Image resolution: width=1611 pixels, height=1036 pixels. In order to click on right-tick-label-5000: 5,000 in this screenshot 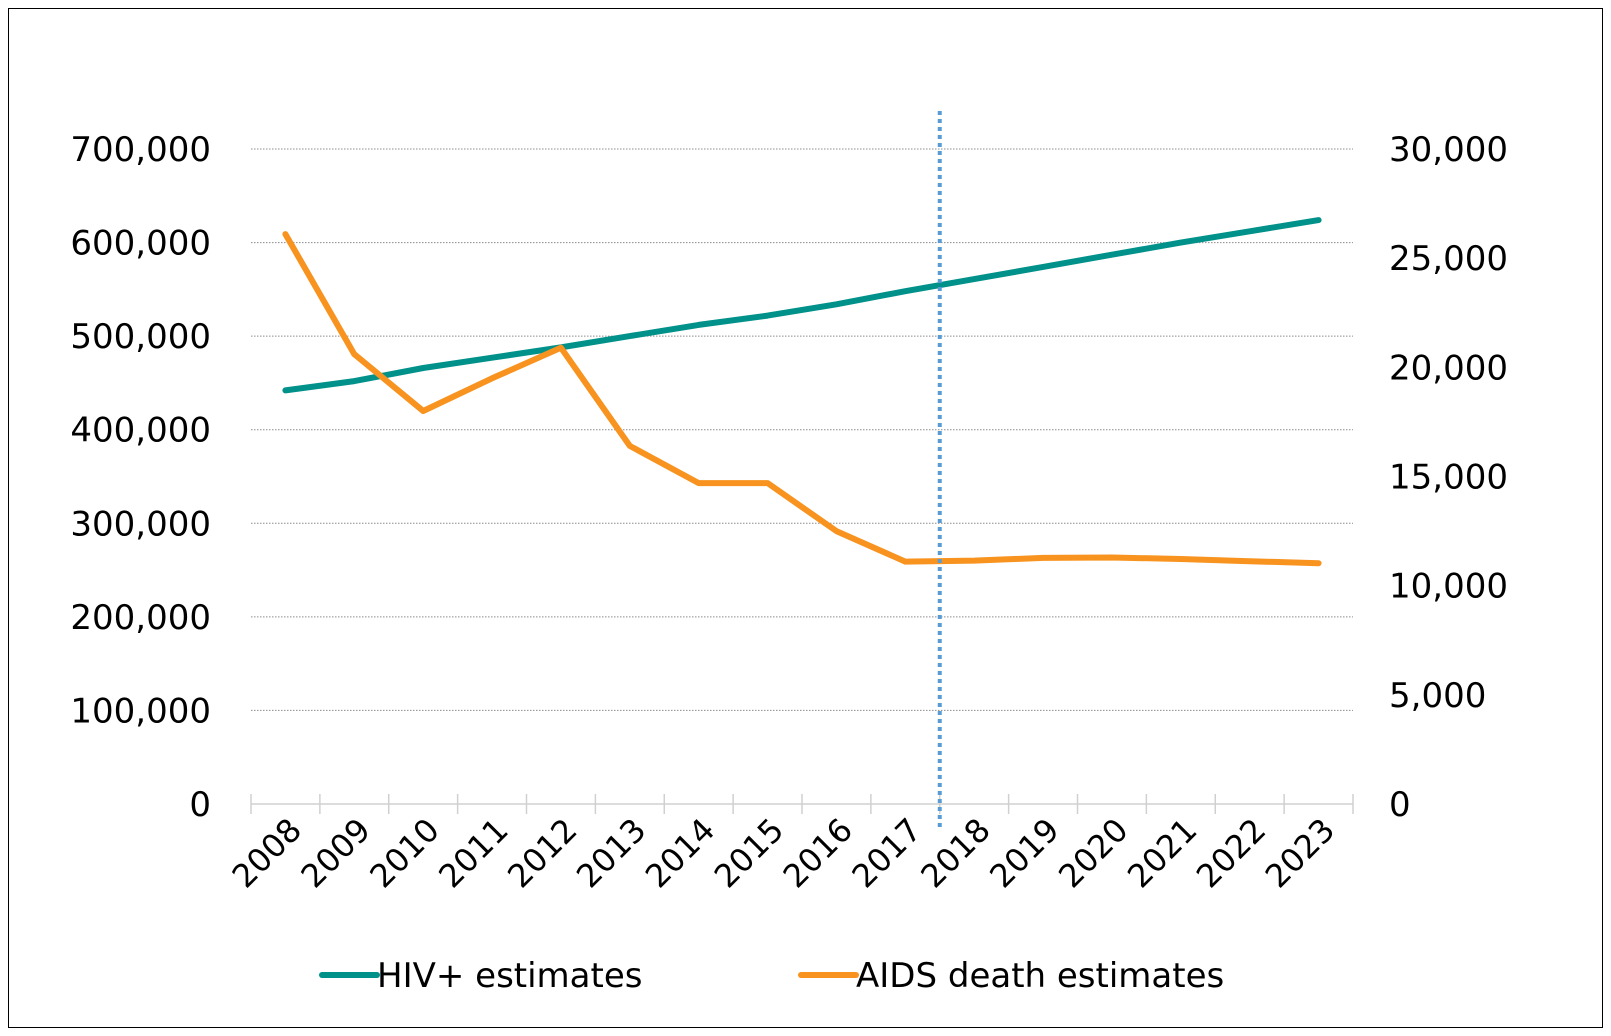, I will do `click(1437, 696)`.